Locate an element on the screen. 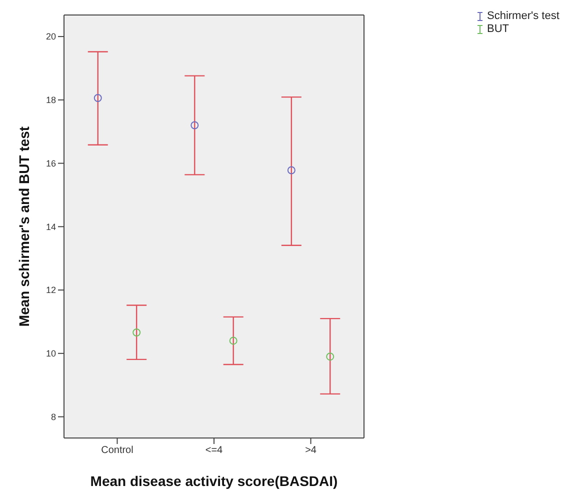  x-tick-label: <=4 is located at coordinates (214, 450).